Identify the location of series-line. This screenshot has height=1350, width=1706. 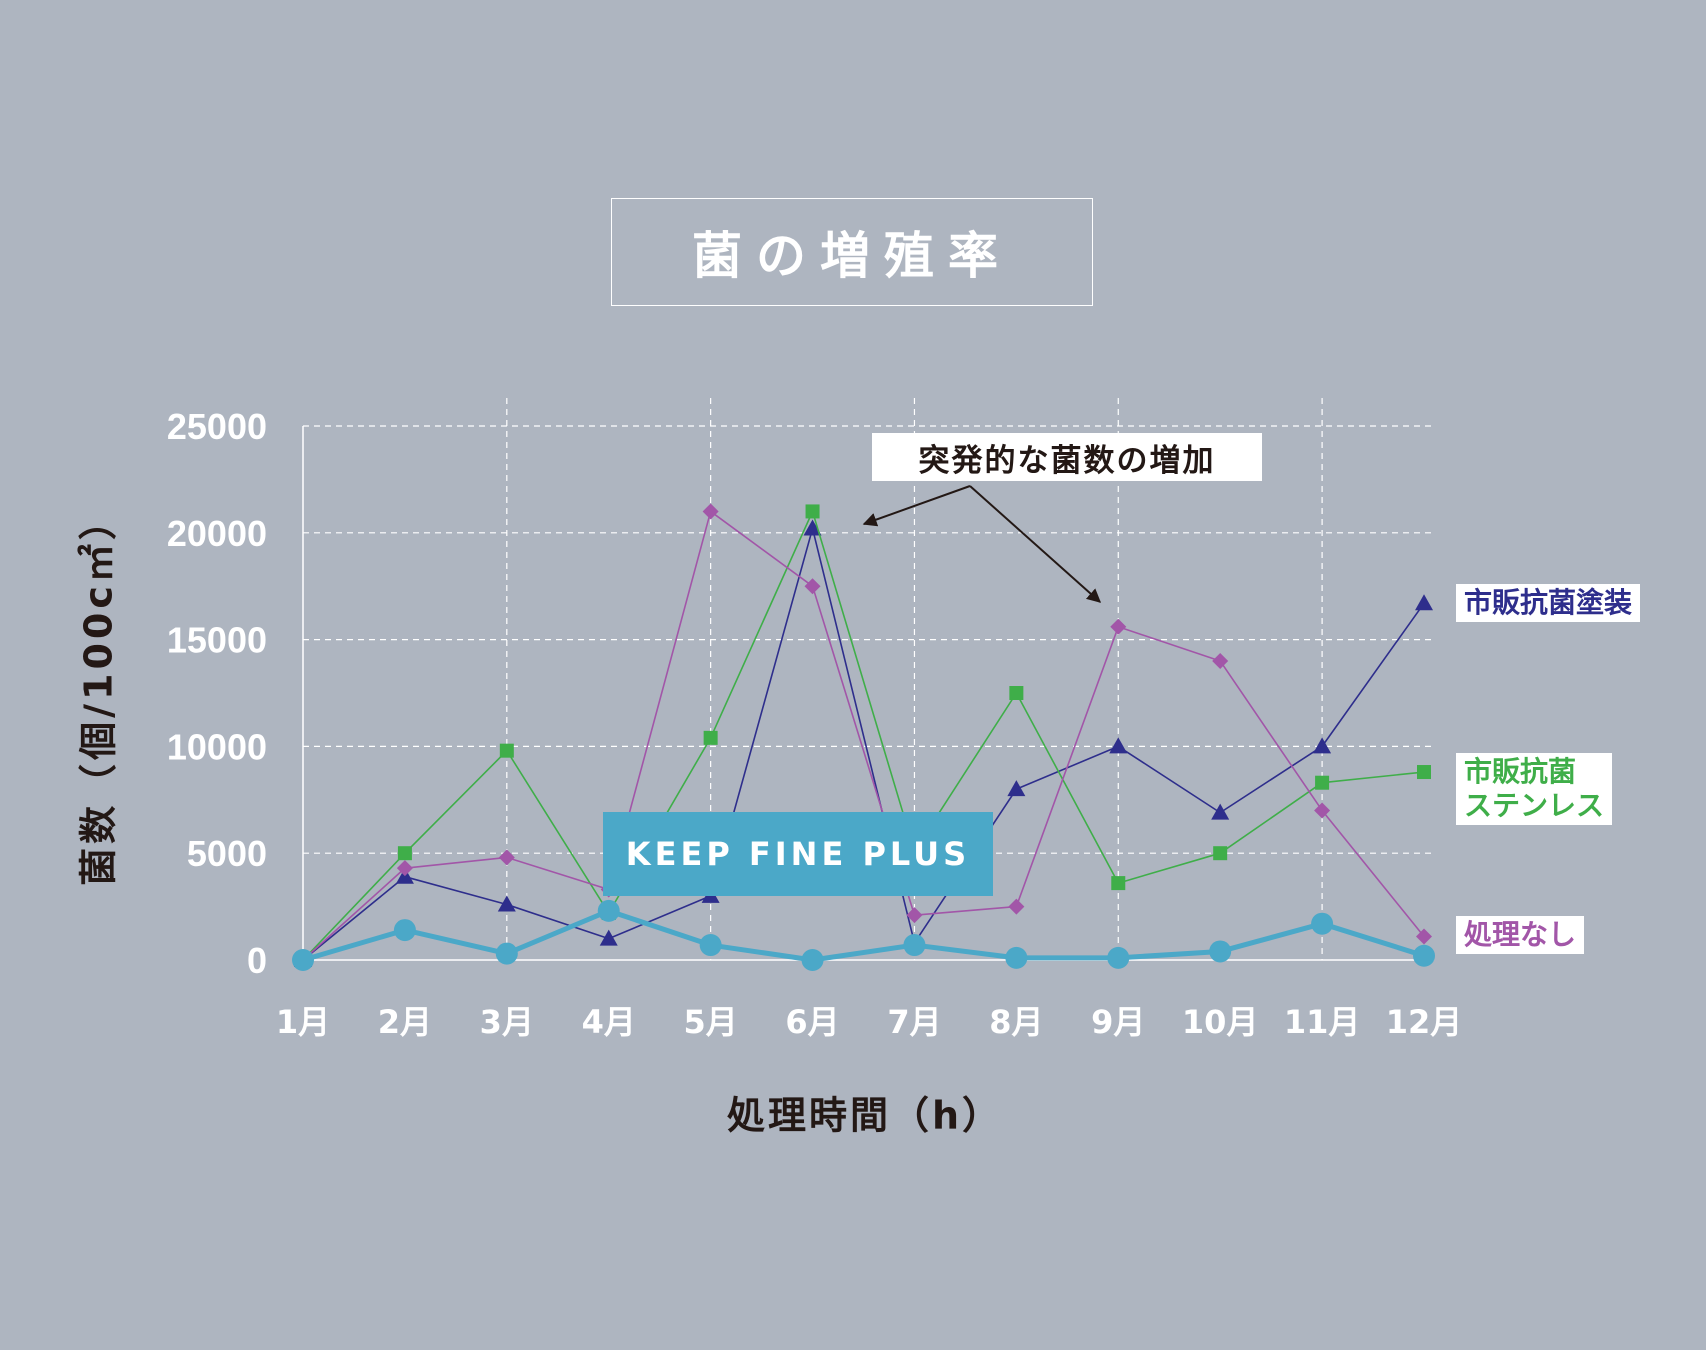
(863, 935).